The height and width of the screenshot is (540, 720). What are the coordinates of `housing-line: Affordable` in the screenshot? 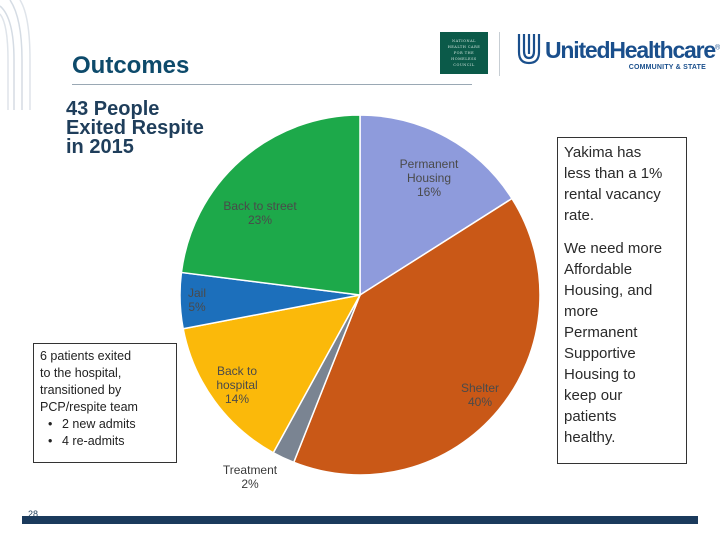 It's located at (598, 269).